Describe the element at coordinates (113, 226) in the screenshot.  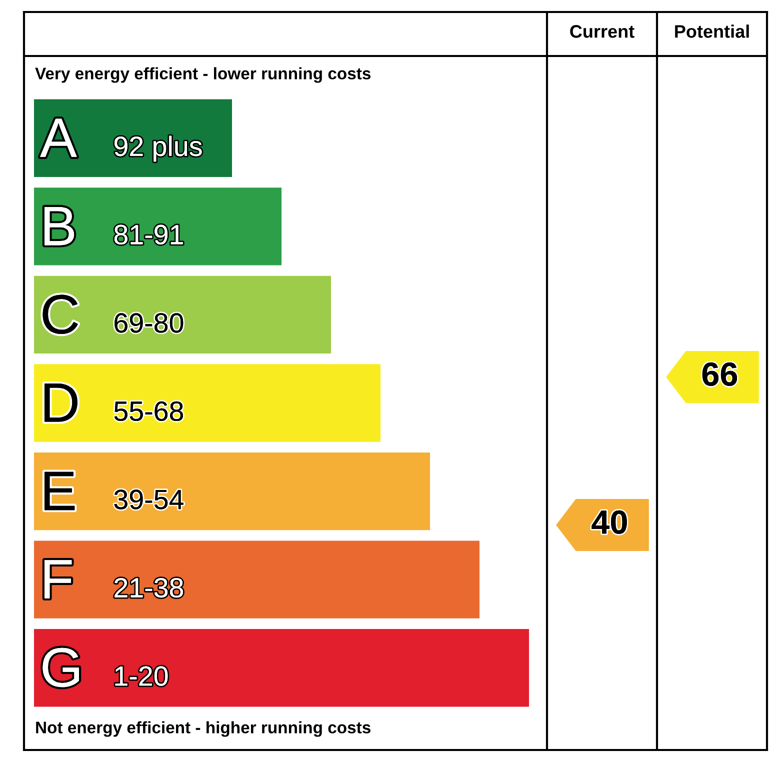
I see `y-tick-label: B 81-91` at that location.